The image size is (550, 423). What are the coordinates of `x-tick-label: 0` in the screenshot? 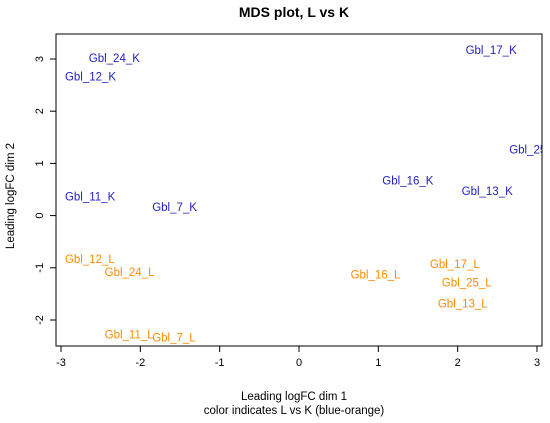 It's located at (299, 363).